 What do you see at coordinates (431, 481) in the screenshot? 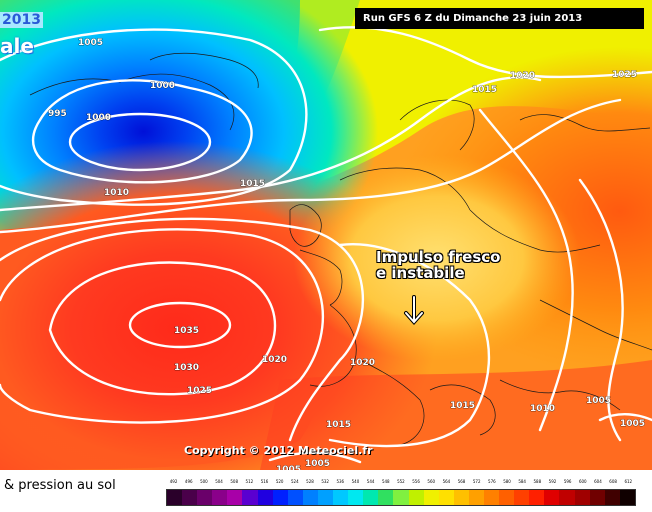
I see `legend-tick-label: 560` at bounding box center [431, 481].